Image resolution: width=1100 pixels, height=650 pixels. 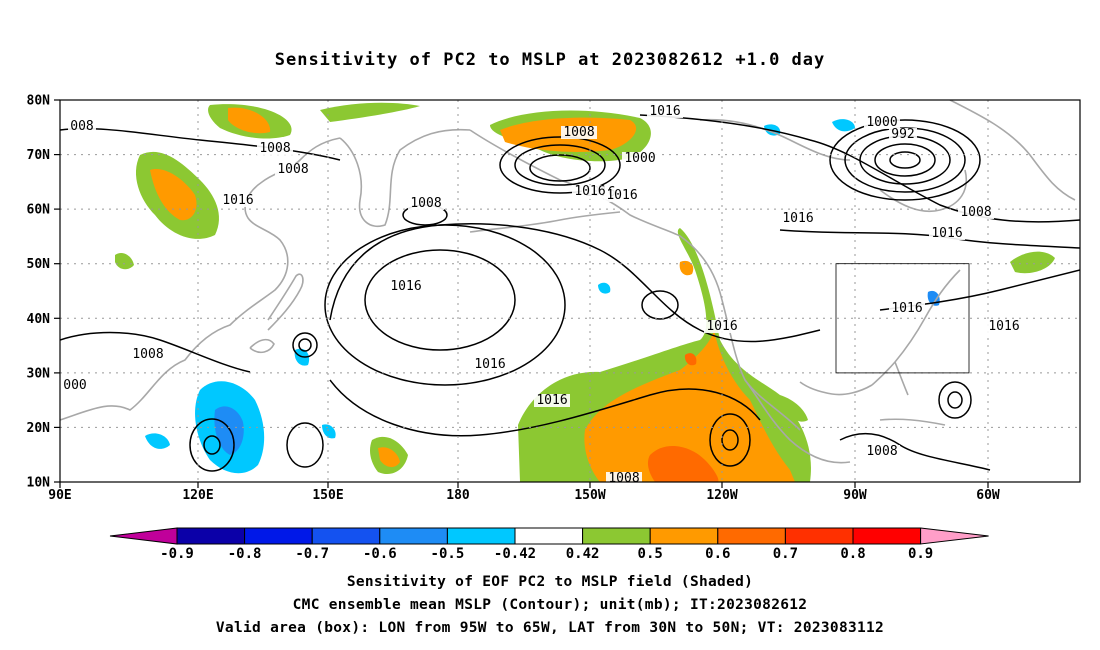 I want to click on colorbar-tick-label: -0.7, so click(x=312, y=554).